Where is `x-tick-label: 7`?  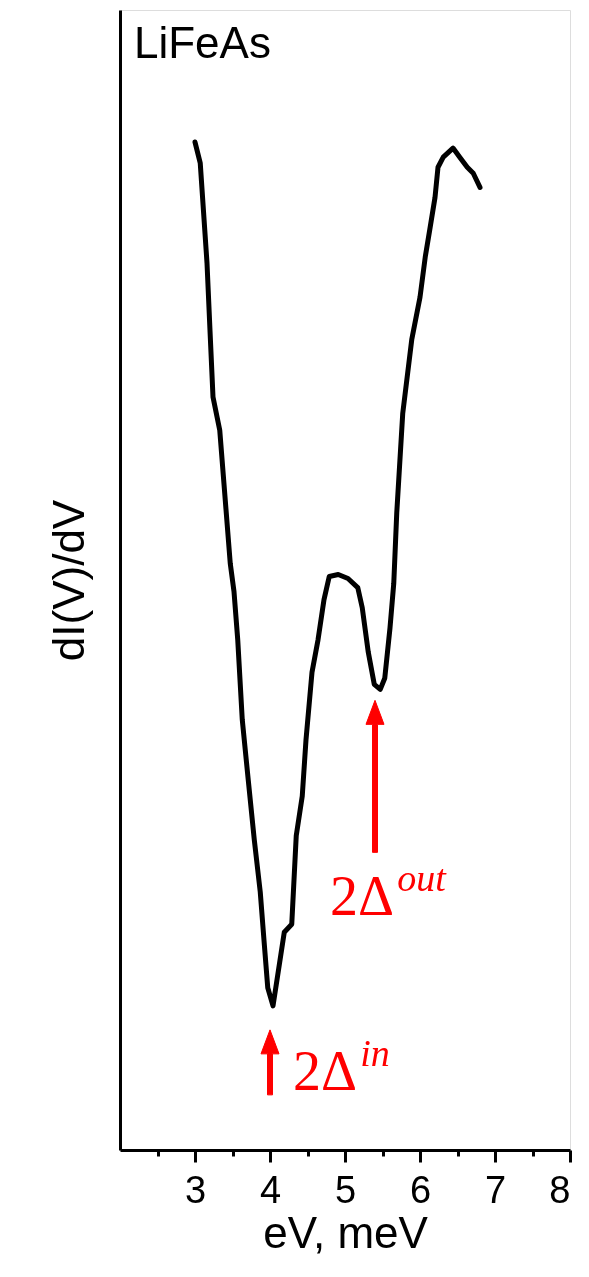
x-tick-label: 7 is located at coordinates (495, 1189).